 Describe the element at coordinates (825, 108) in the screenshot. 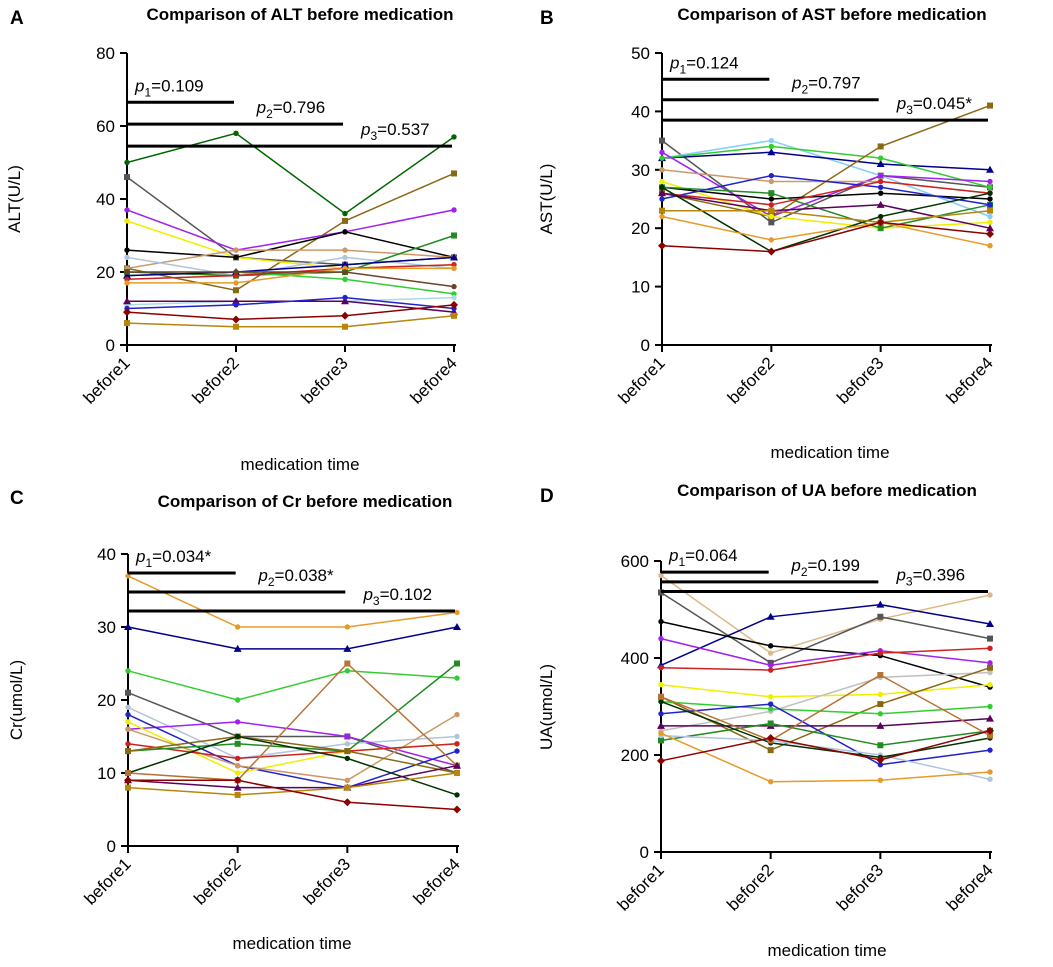

I see `p-value-annotation: p3=0.045*` at that location.